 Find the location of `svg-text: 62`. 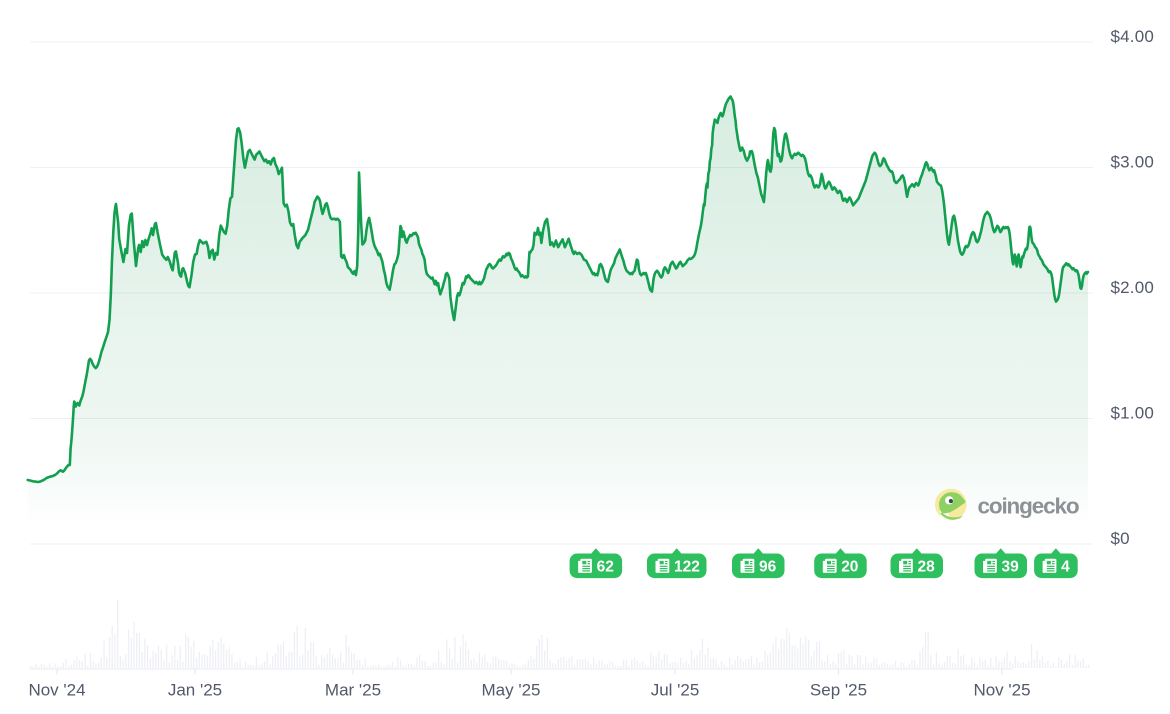

svg-text: 62 is located at coordinates (605, 567).